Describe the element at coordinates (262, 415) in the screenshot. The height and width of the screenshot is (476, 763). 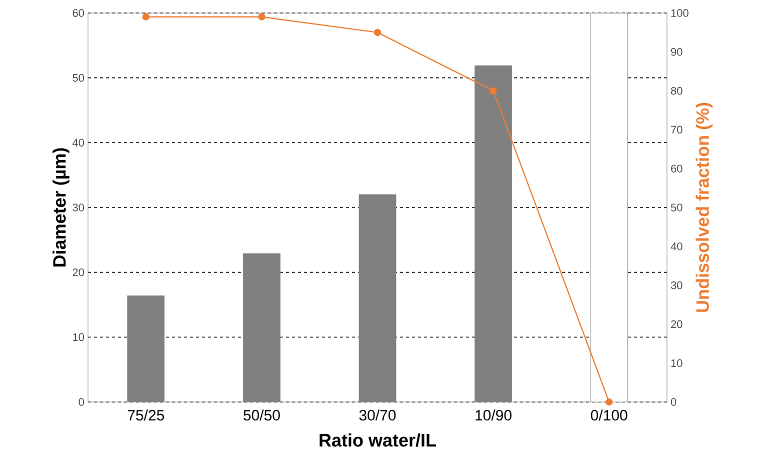
I see `x-tick-label: 50/50` at that location.